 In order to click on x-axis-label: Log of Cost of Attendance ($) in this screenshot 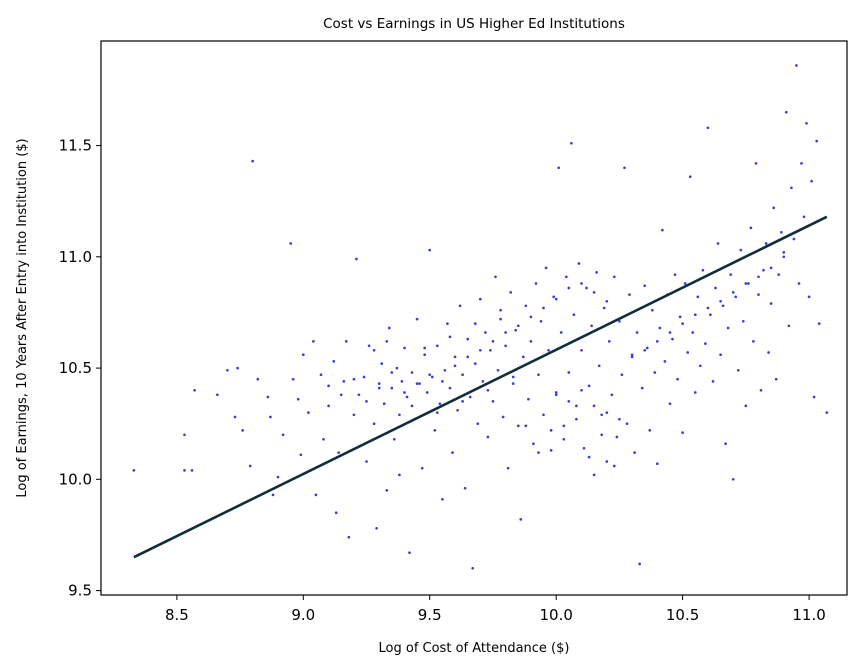, I will do `click(474, 648)`.